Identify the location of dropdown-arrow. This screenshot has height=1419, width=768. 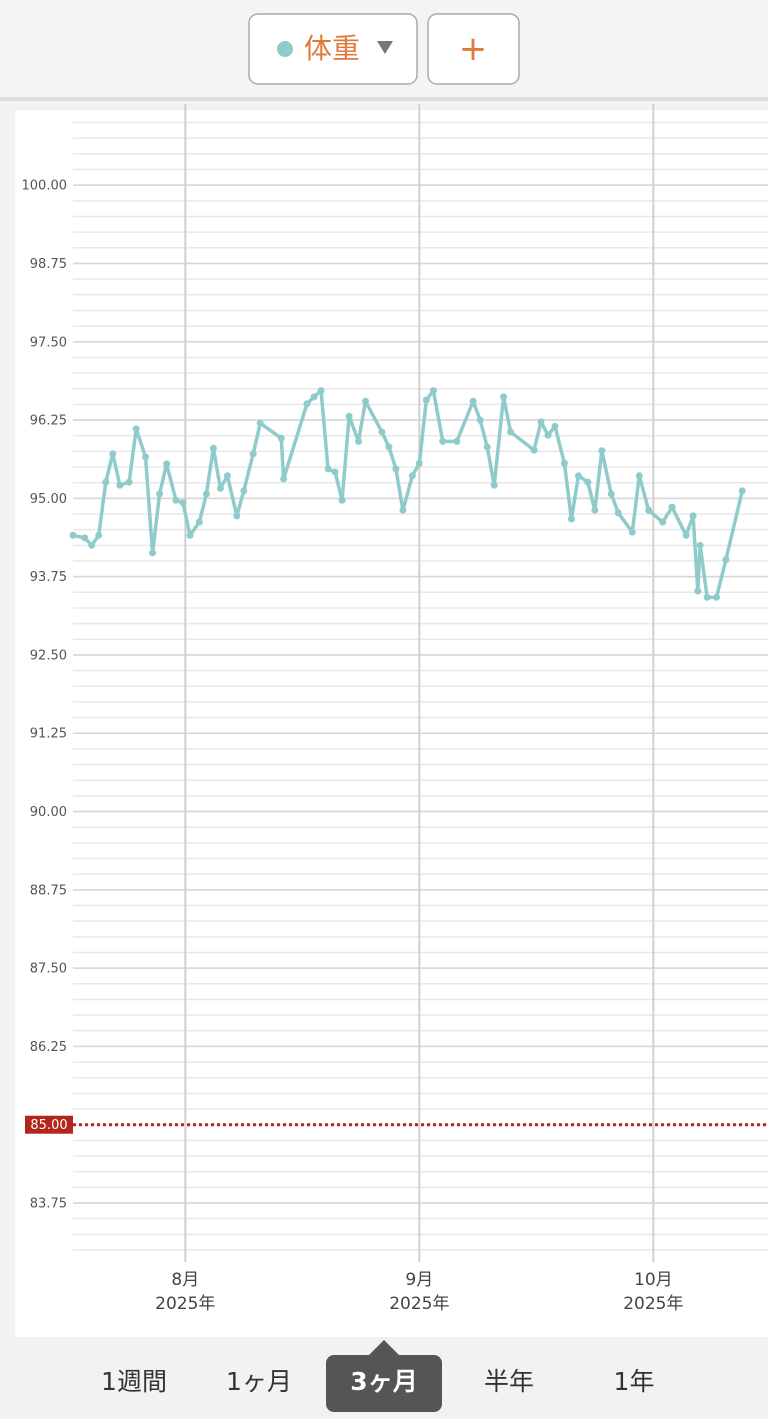
(385, 47).